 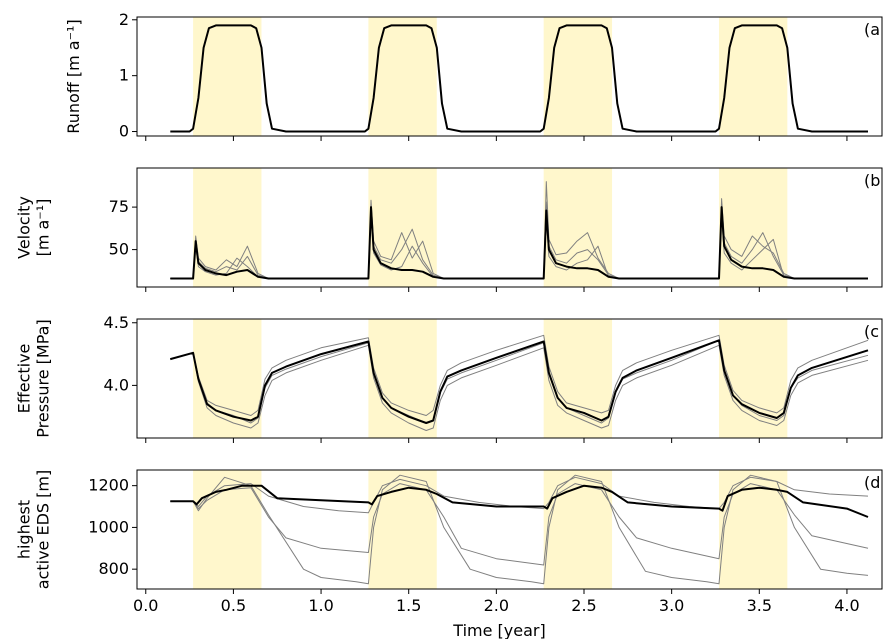 I want to click on x-tick-label: 3.0, so click(x=671, y=605).